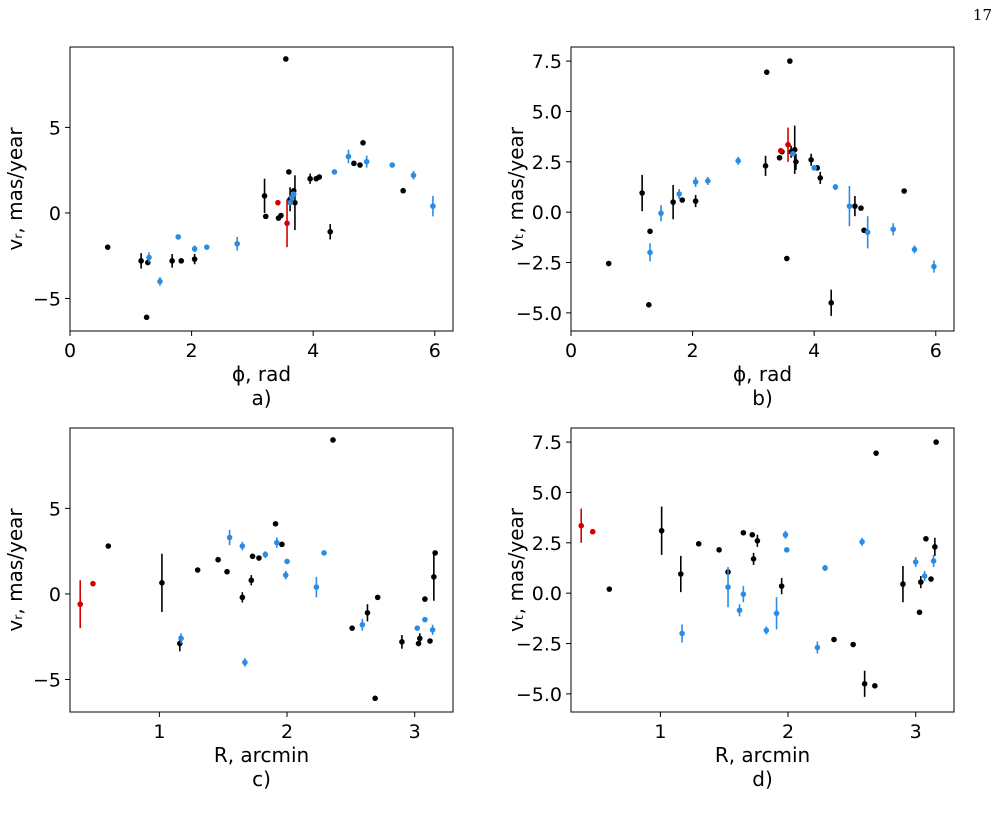  I want to click on x-tick-label: 6, so click(435, 351).